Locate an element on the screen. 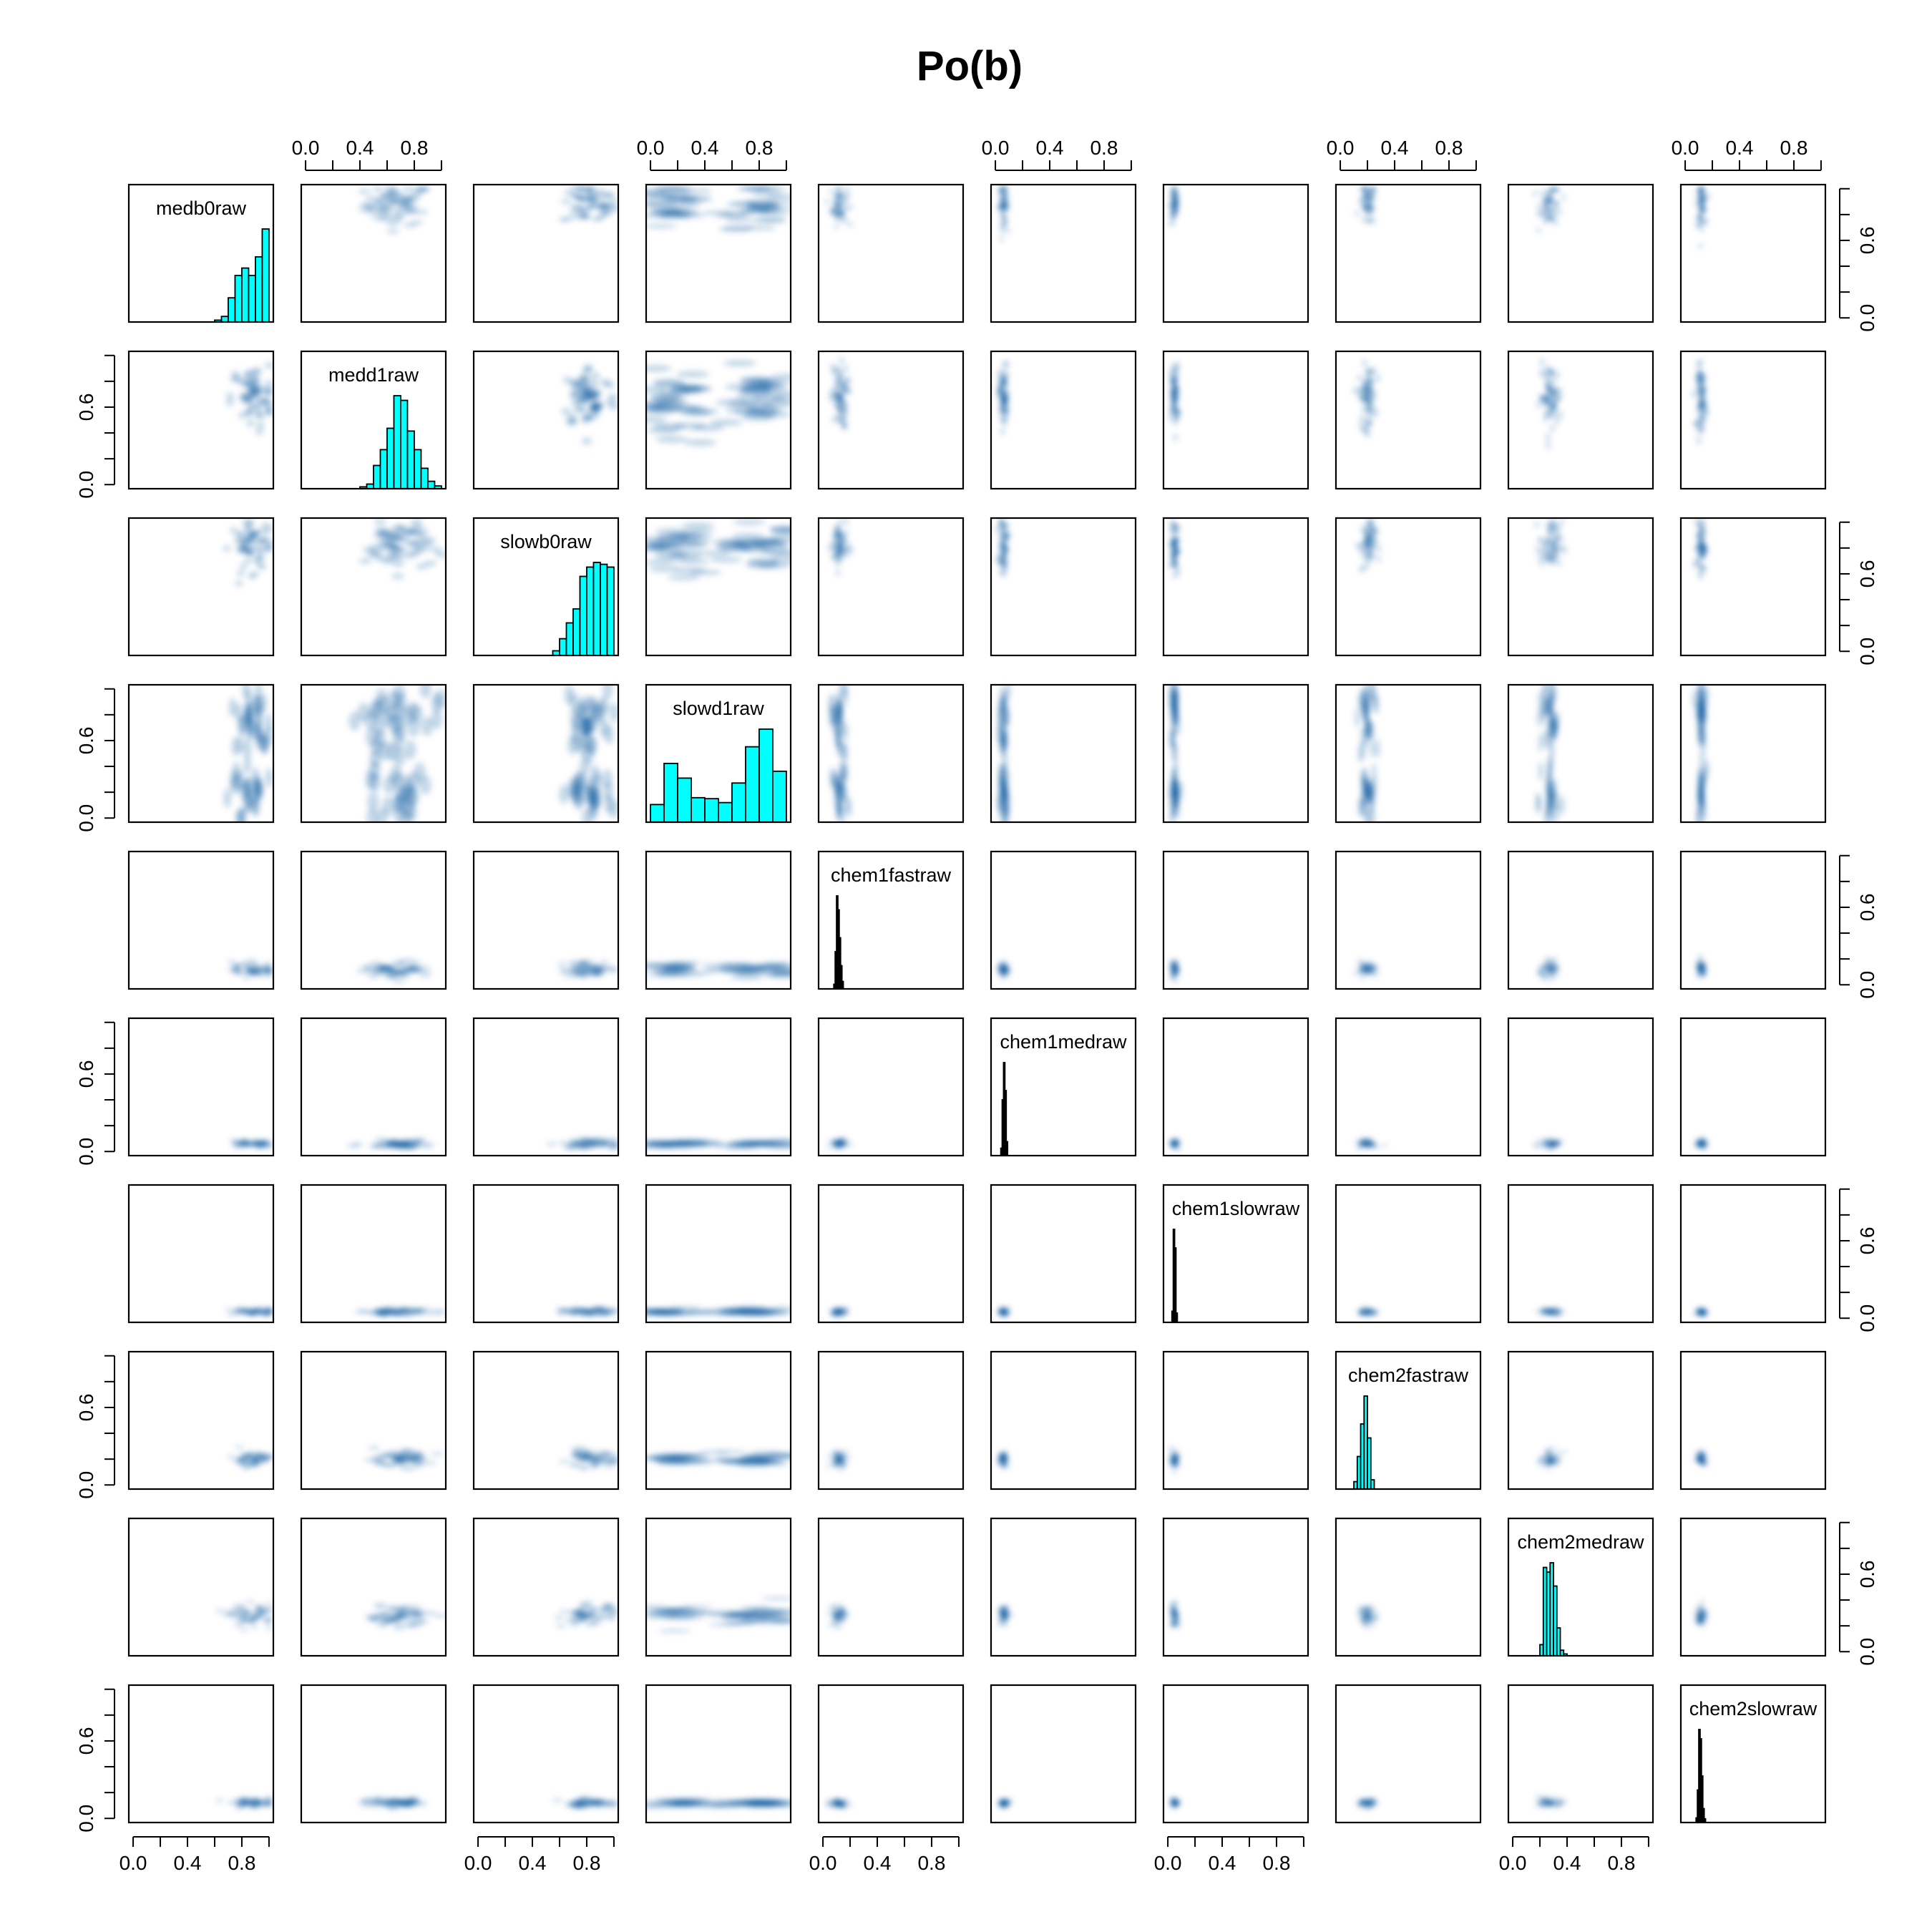 The image size is (1932, 1932). density-medb0raw-vs-chem2fastraw is located at coordinates (1365, 205).